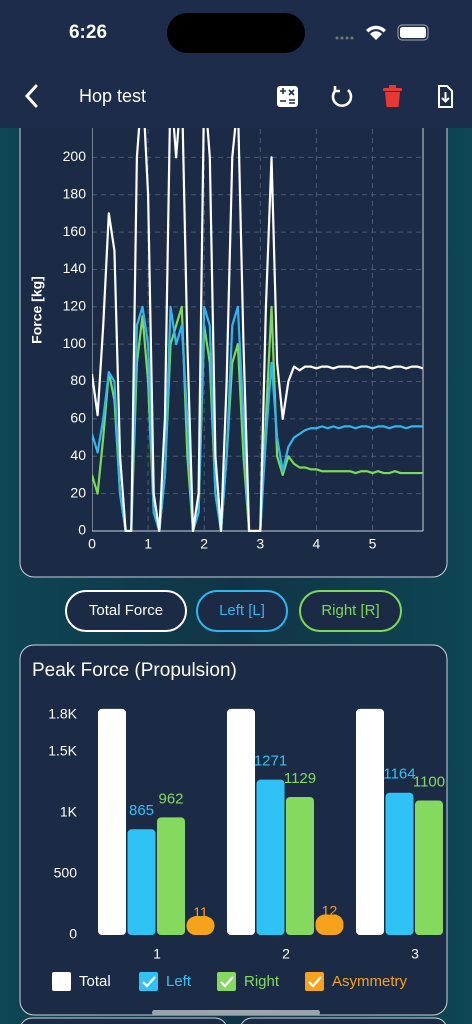 The width and height of the screenshot is (472, 1024). Describe the element at coordinates (200, 912) in the screenshot. I see `value-label: 11` at that location.